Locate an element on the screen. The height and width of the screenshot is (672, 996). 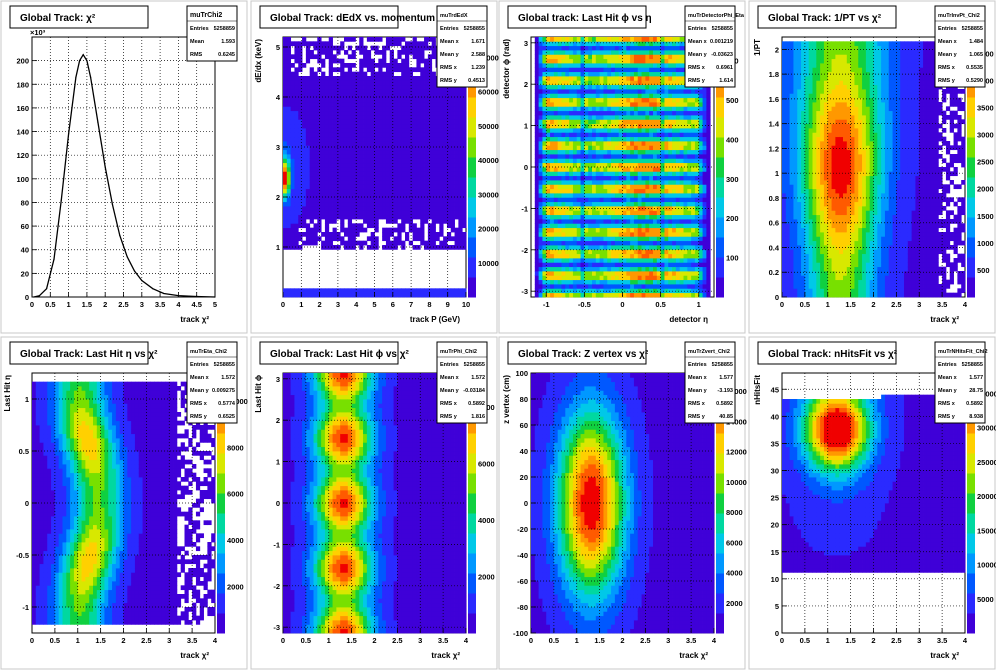
x-tick-label: 4 is located at coordinates (356, 304).